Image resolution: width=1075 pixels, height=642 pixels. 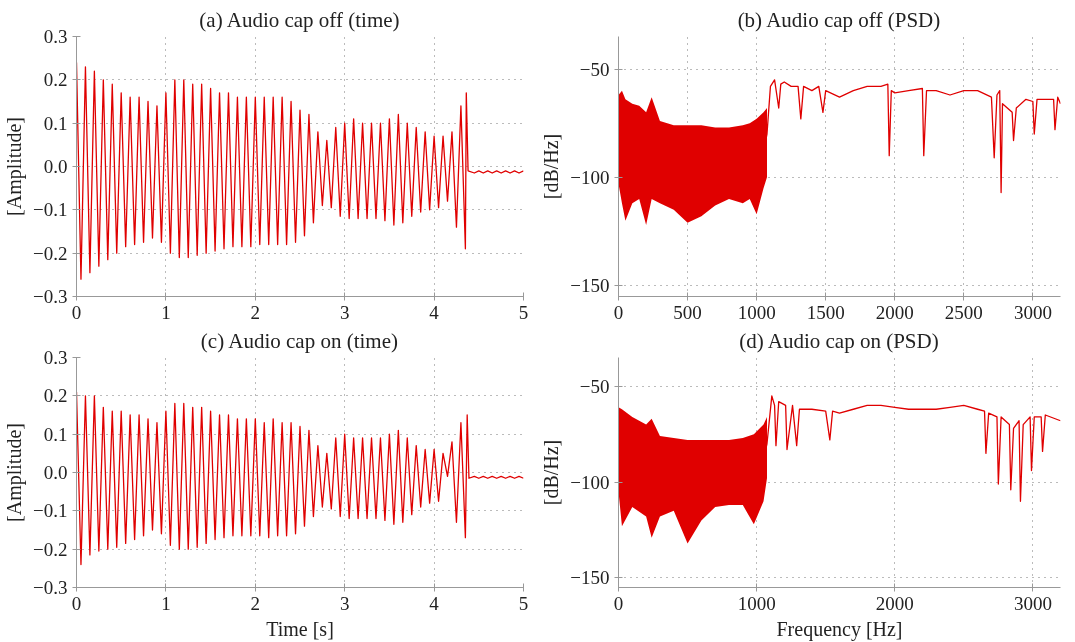 I want to click on chart-title: (a) Audio cap off (time), so click(x=299, y=19).